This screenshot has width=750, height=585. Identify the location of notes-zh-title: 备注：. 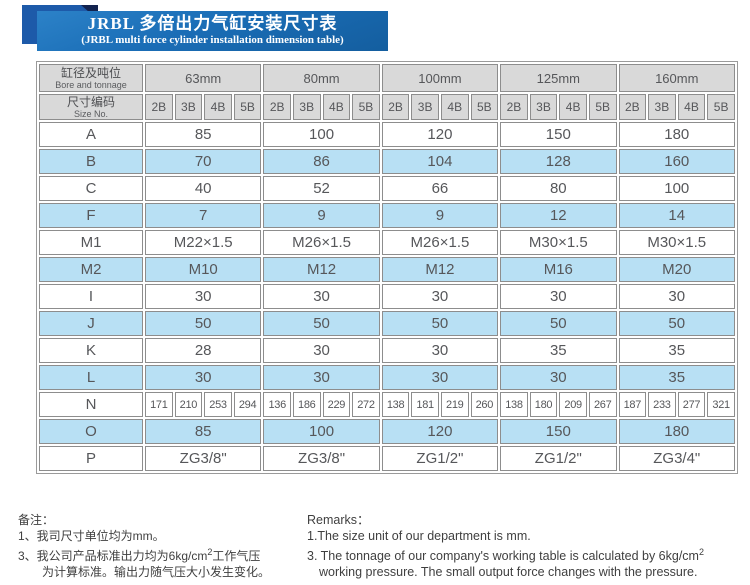
(36, 520).